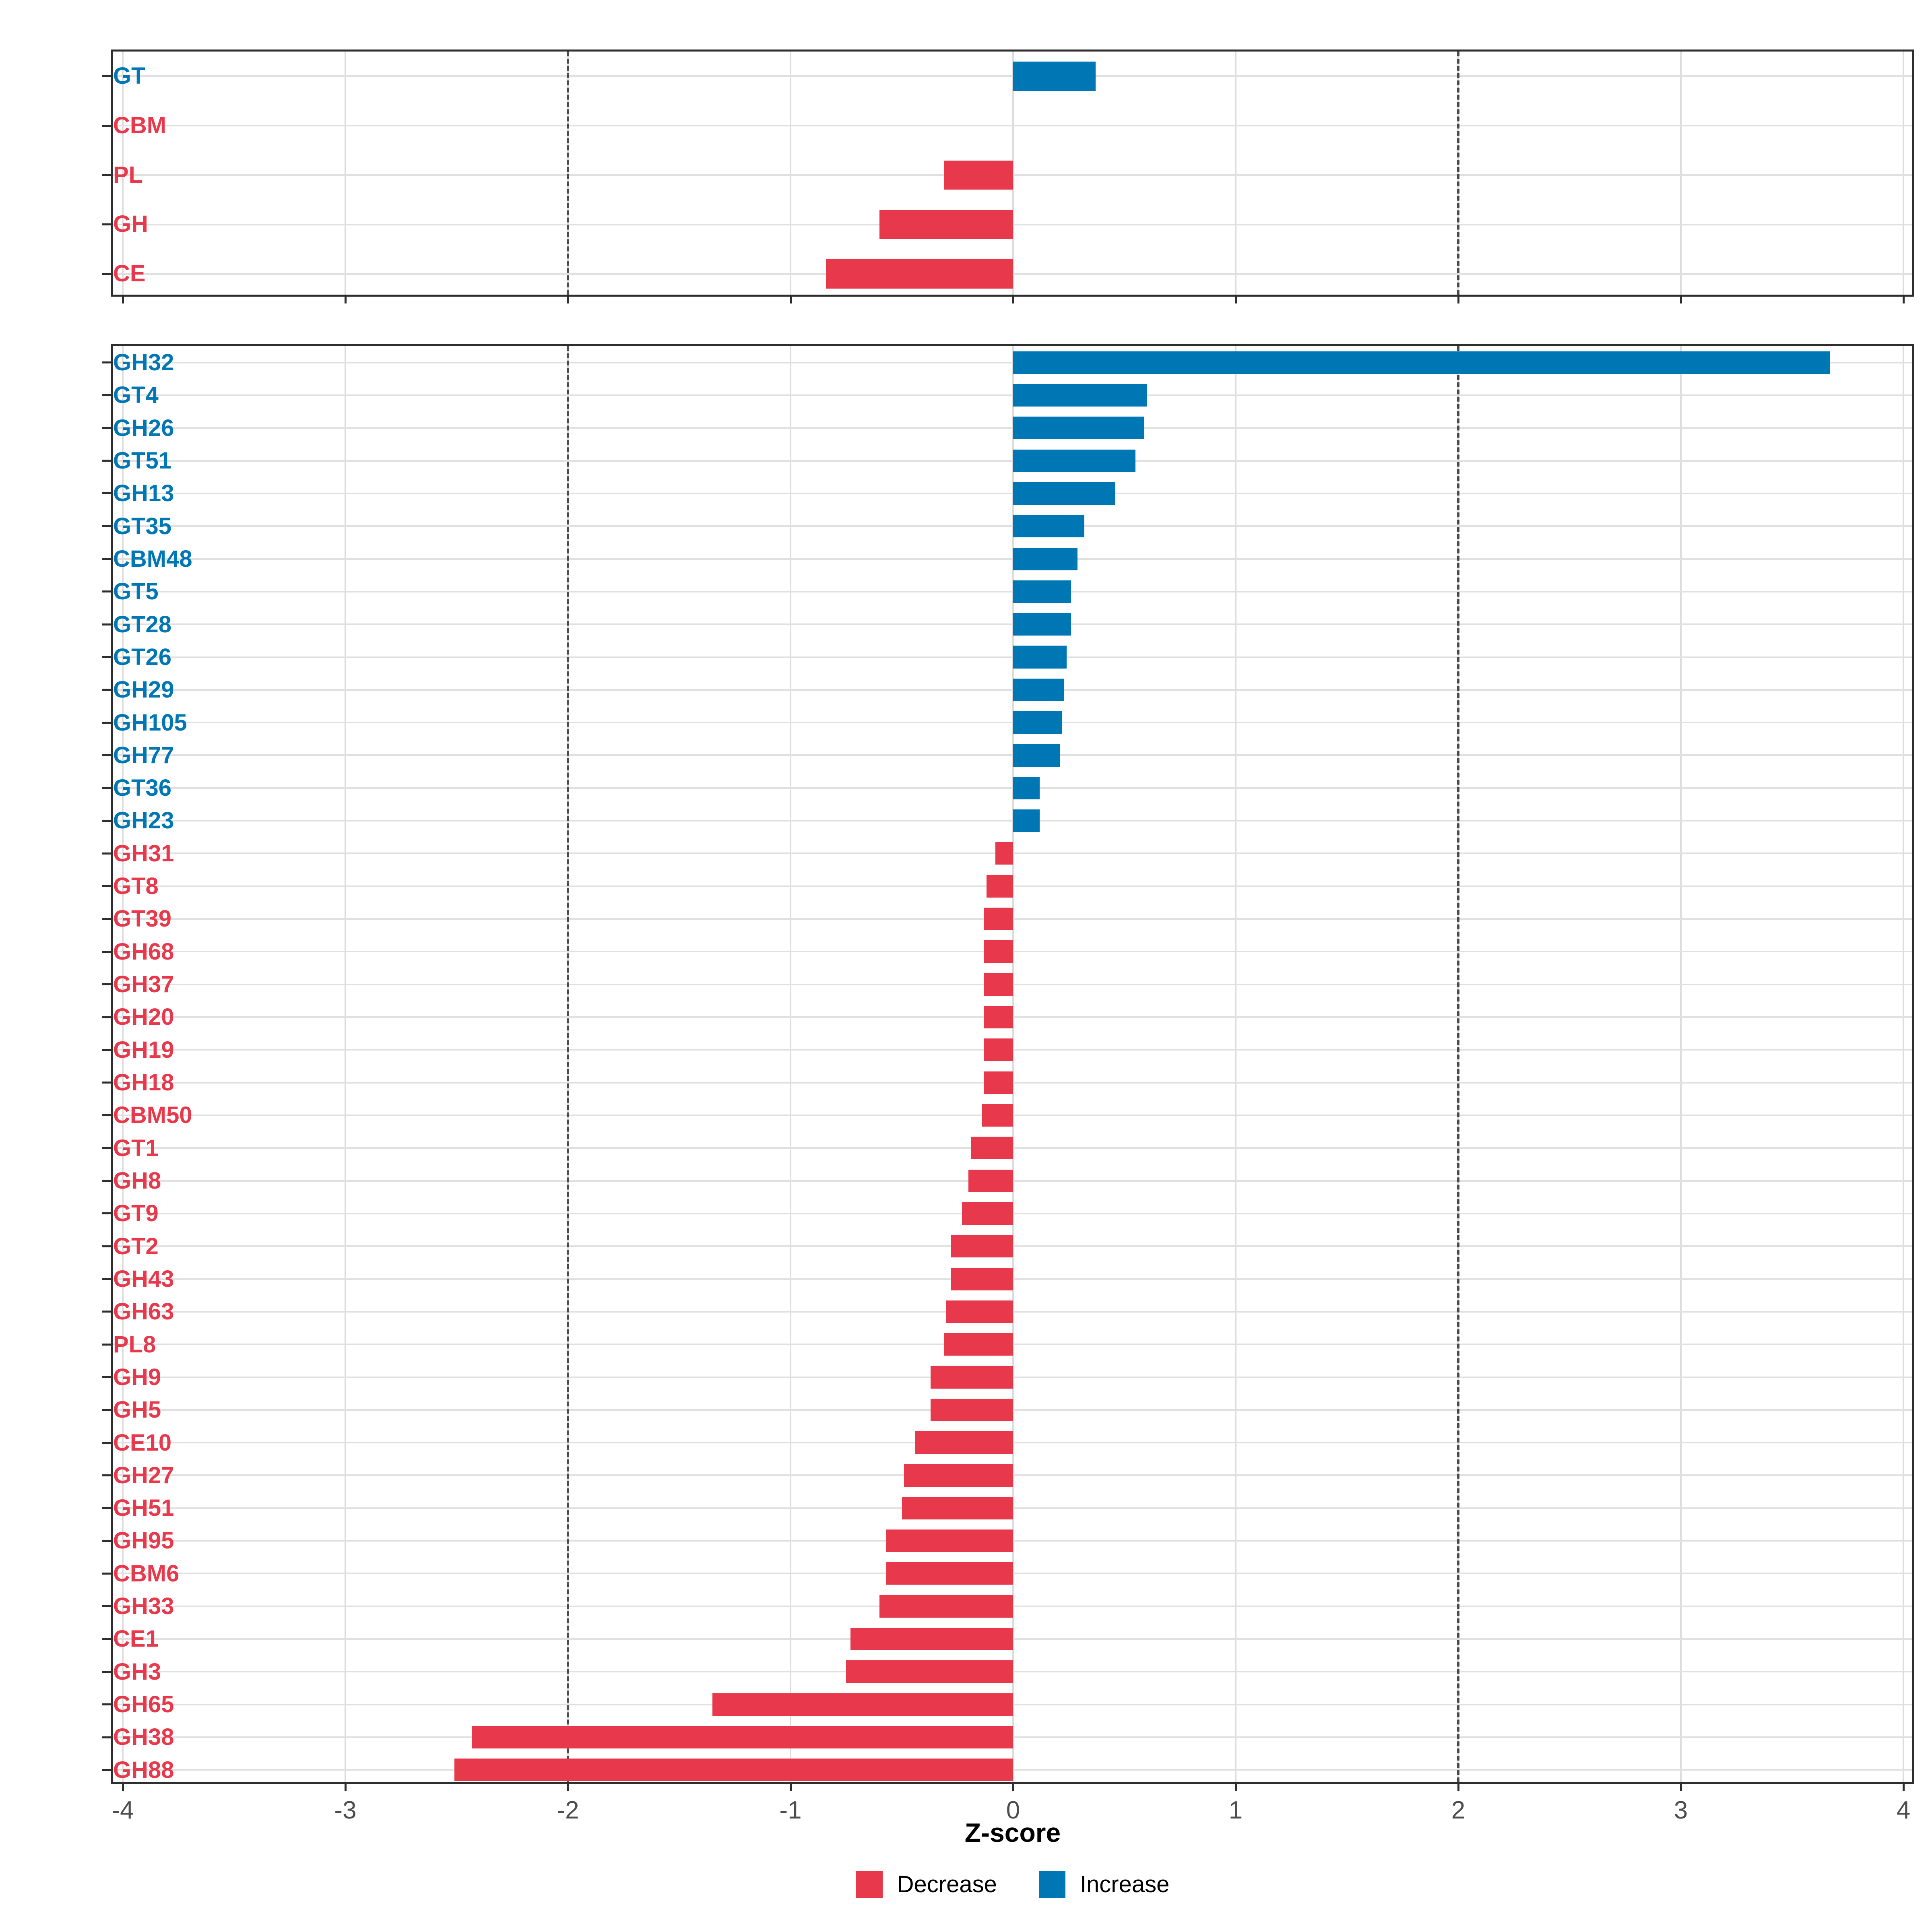 This screenshot has width=1932, height=1932. What do you see at coordinates (1026, 787) in the screenshot?
I see `bar-GT36` at bounding box center [1026, 787].